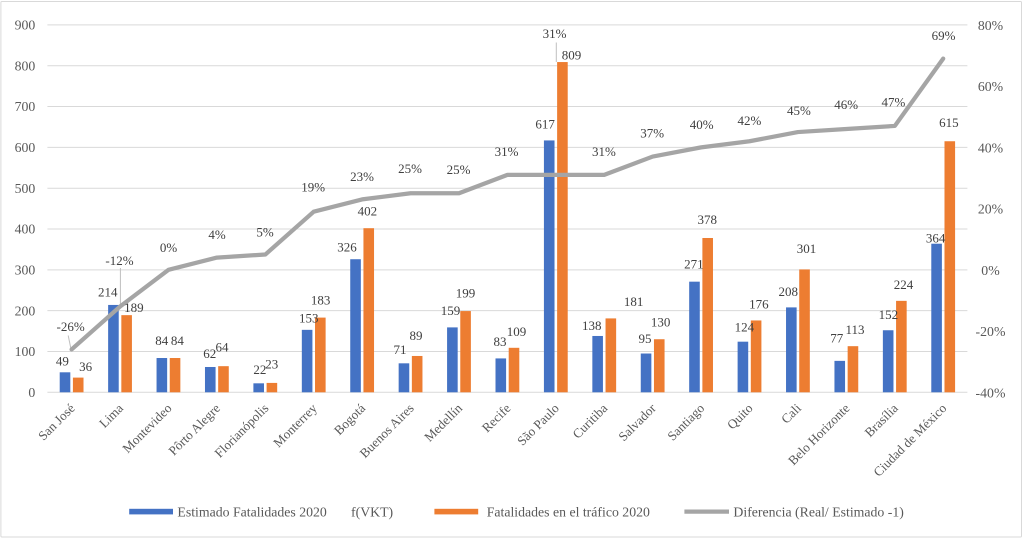 This screenshot has height=545, width=1024. What do you see at coordinates (451, 310) in the screenshot?
I see `svg-text: 159` at bounding box center [451, 310].